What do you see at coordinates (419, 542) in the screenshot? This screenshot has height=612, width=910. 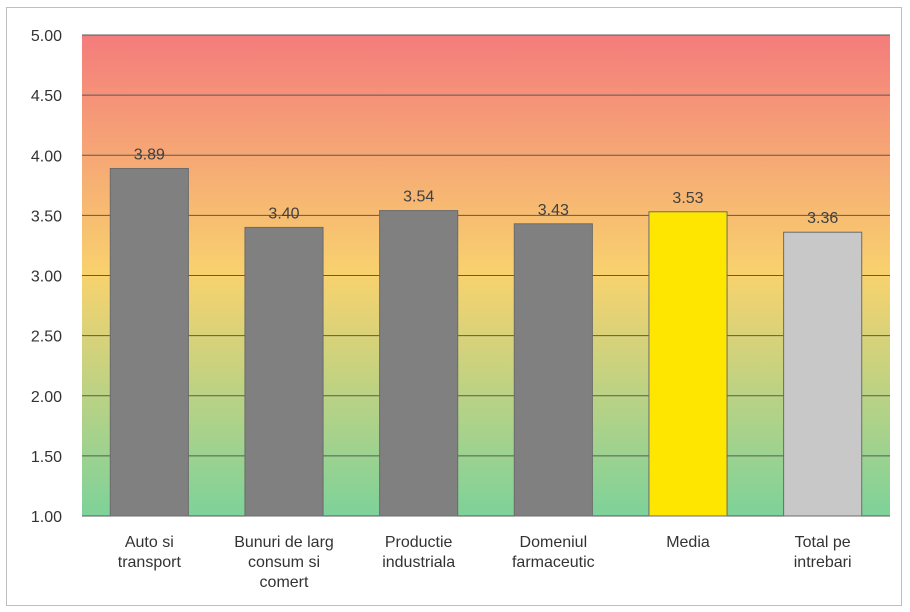 I see `x-tick-label: Productie` at bounding box center [419, 542].